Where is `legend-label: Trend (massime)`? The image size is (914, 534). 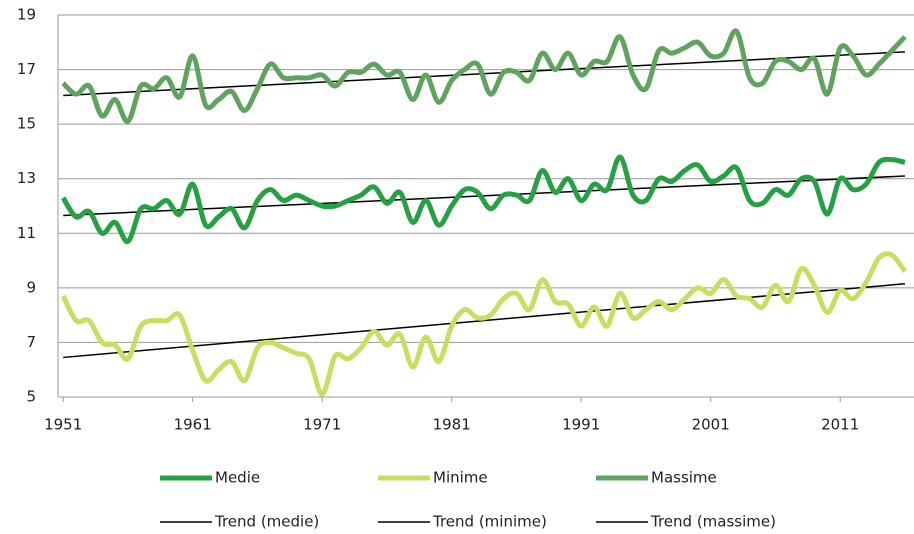
legend-label: Trend (massime) is located at coordinates (713, 522).